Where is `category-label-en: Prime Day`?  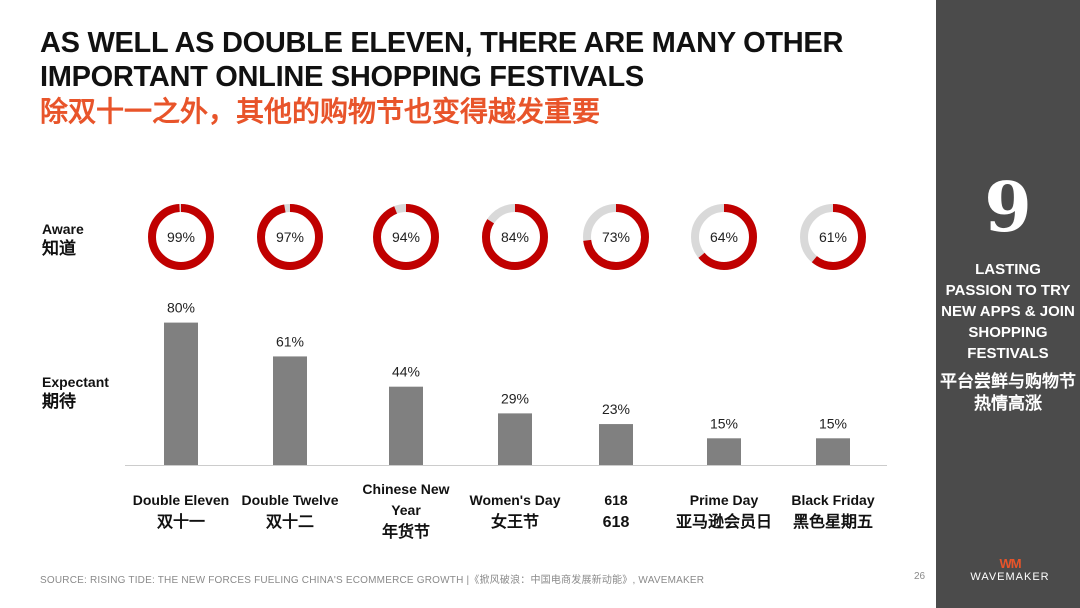
category-label-en: Prime Day is located at coordinates (724, 500).